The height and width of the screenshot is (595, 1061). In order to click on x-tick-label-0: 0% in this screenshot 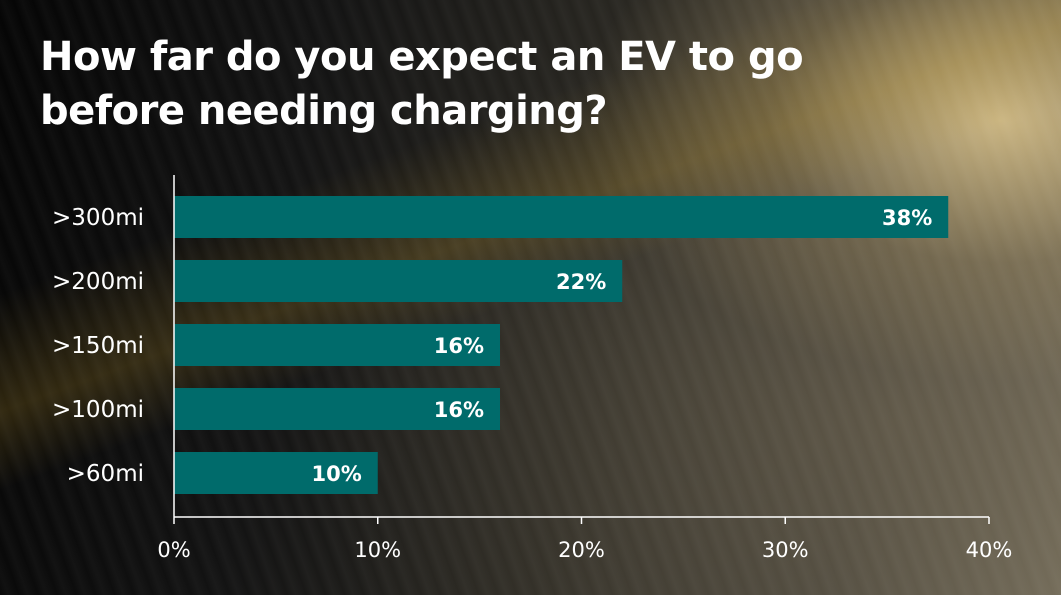, I will do `click(173, 550)`.